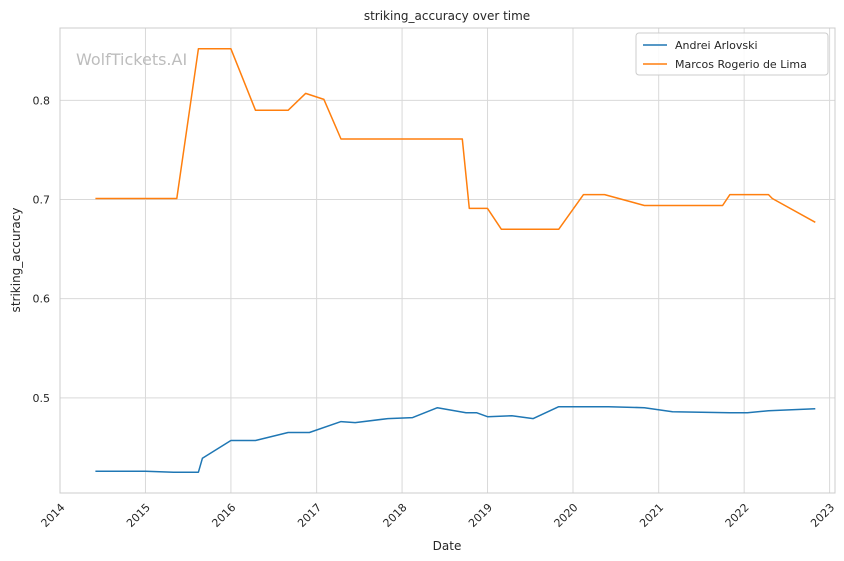 The width and height of the screenshot is (844, 561). I want to click on x-tick-label: 2017, so click(309, 515).